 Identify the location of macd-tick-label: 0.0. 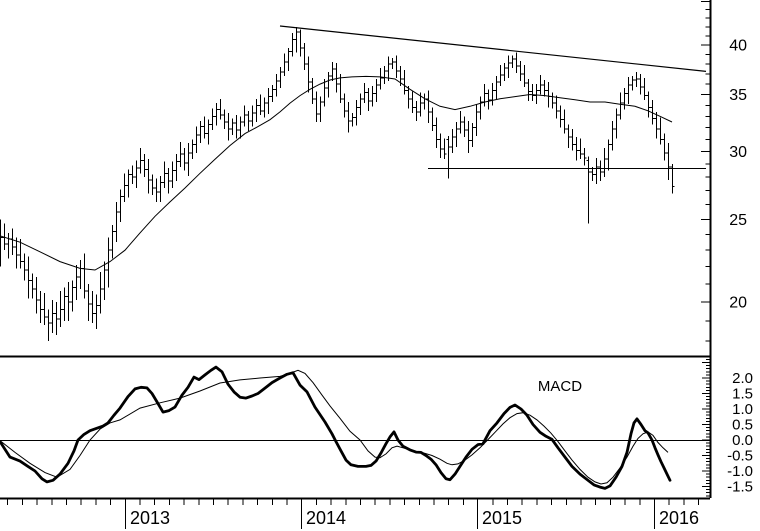
(742, 440).